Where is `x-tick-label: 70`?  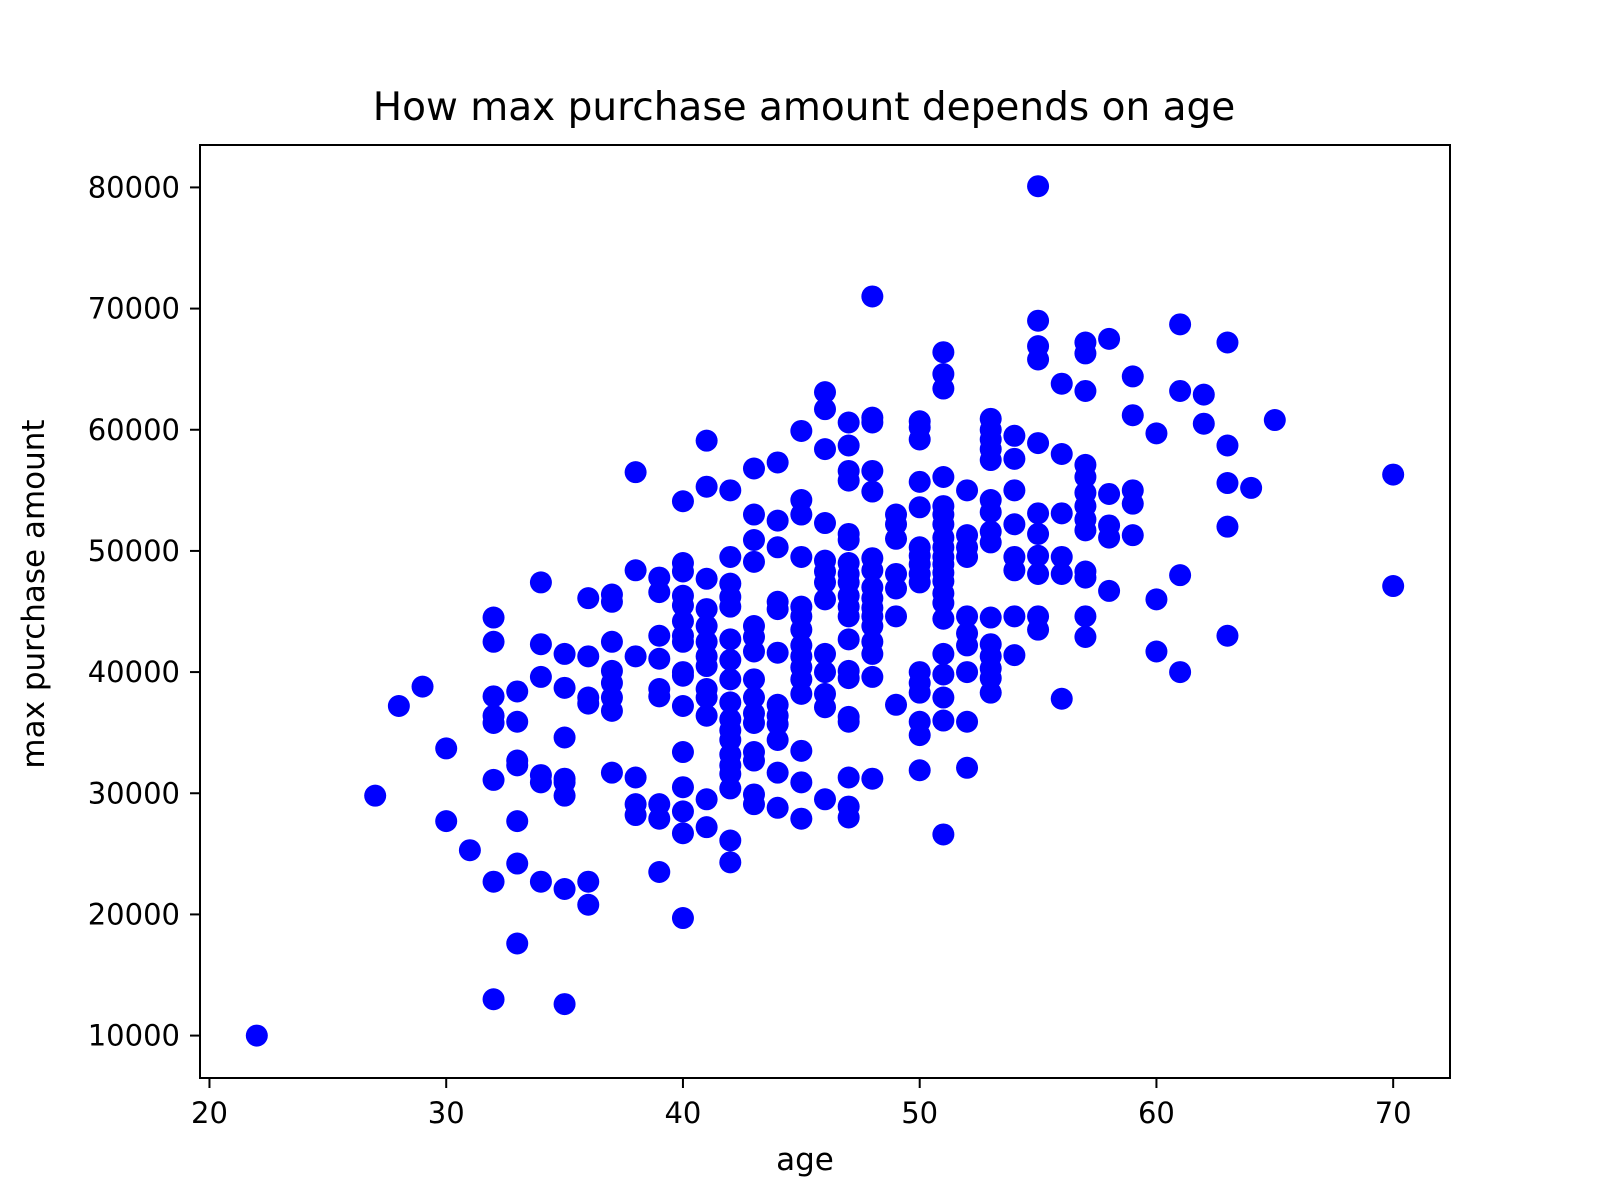 x-tick-label: 70 is located at coordinates (1393, 1113).